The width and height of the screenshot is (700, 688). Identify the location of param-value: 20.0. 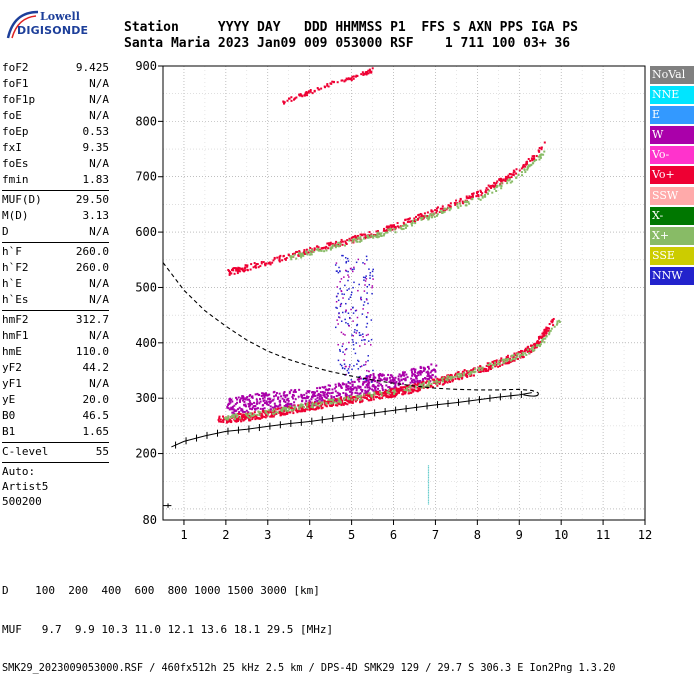
(96, 399).